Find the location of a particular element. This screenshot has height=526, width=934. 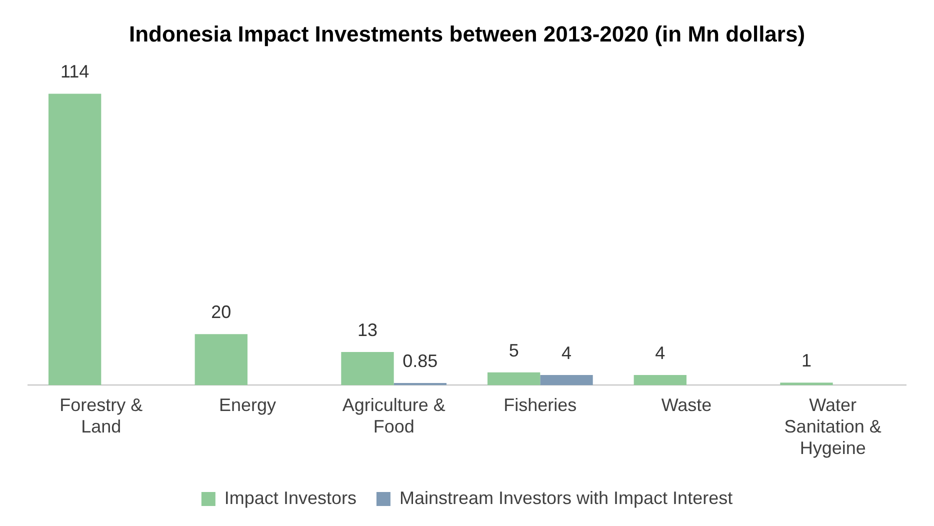

data-label: 1 is located at coordinates (806, 360).